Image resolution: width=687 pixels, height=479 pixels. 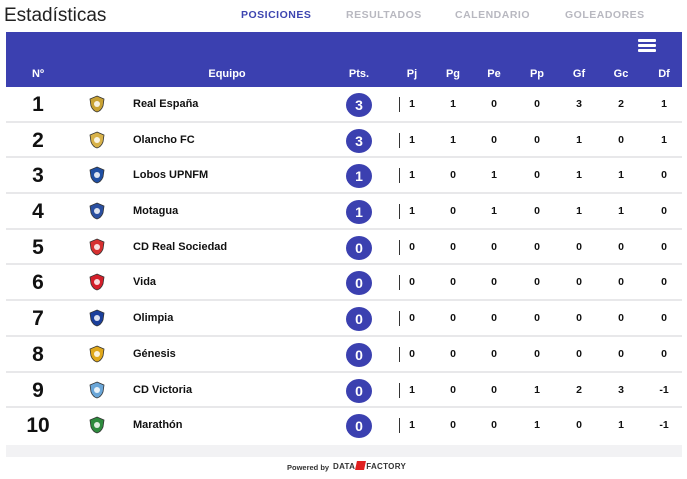 I want to click on position-number: 6, so click(x=38, y=283).